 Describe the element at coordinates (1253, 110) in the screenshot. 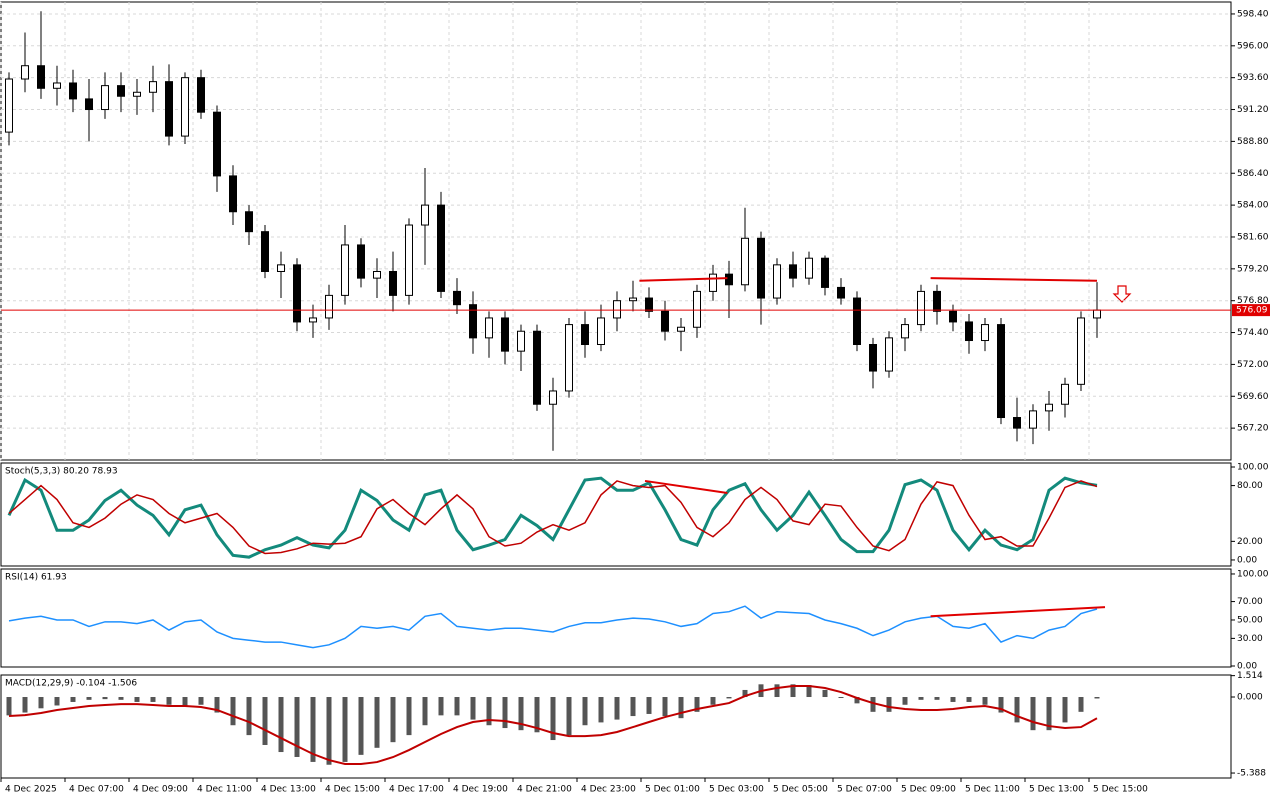

I see `y-tick-label: 591.20` at that location.